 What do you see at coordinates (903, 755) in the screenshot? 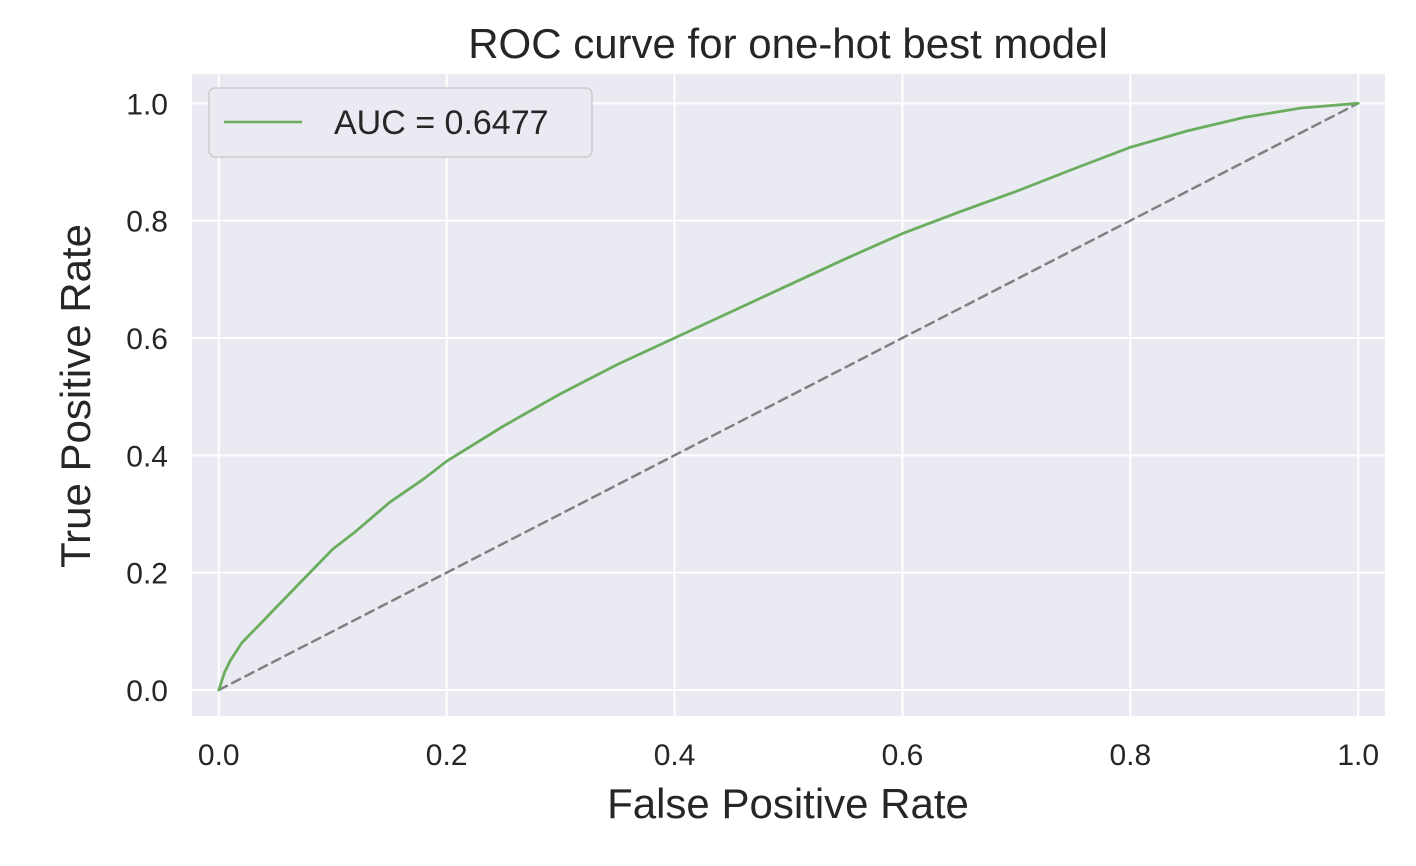
I see `x-tick-label: 0.6` at bounding box center [903, 755].